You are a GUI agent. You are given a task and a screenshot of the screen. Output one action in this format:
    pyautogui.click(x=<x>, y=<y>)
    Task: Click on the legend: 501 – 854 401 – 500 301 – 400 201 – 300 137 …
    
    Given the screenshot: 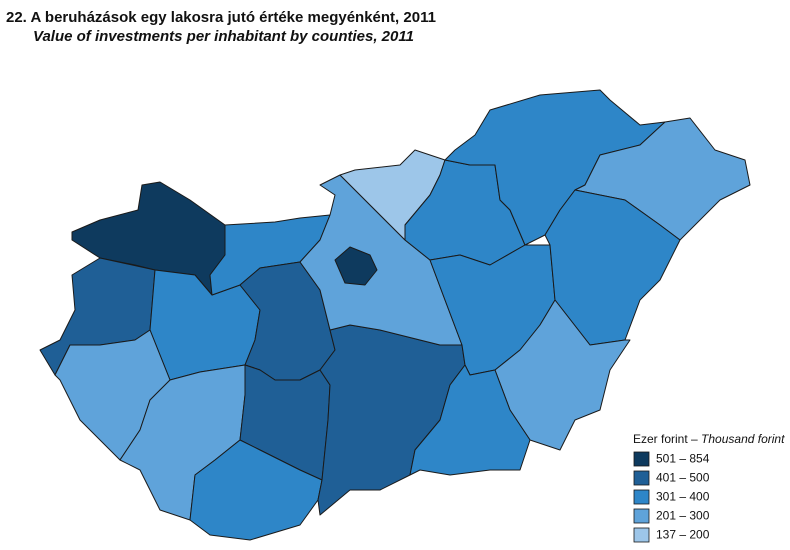 What is the action you would take?
    pyautogui.click(x=671, y=497)
    